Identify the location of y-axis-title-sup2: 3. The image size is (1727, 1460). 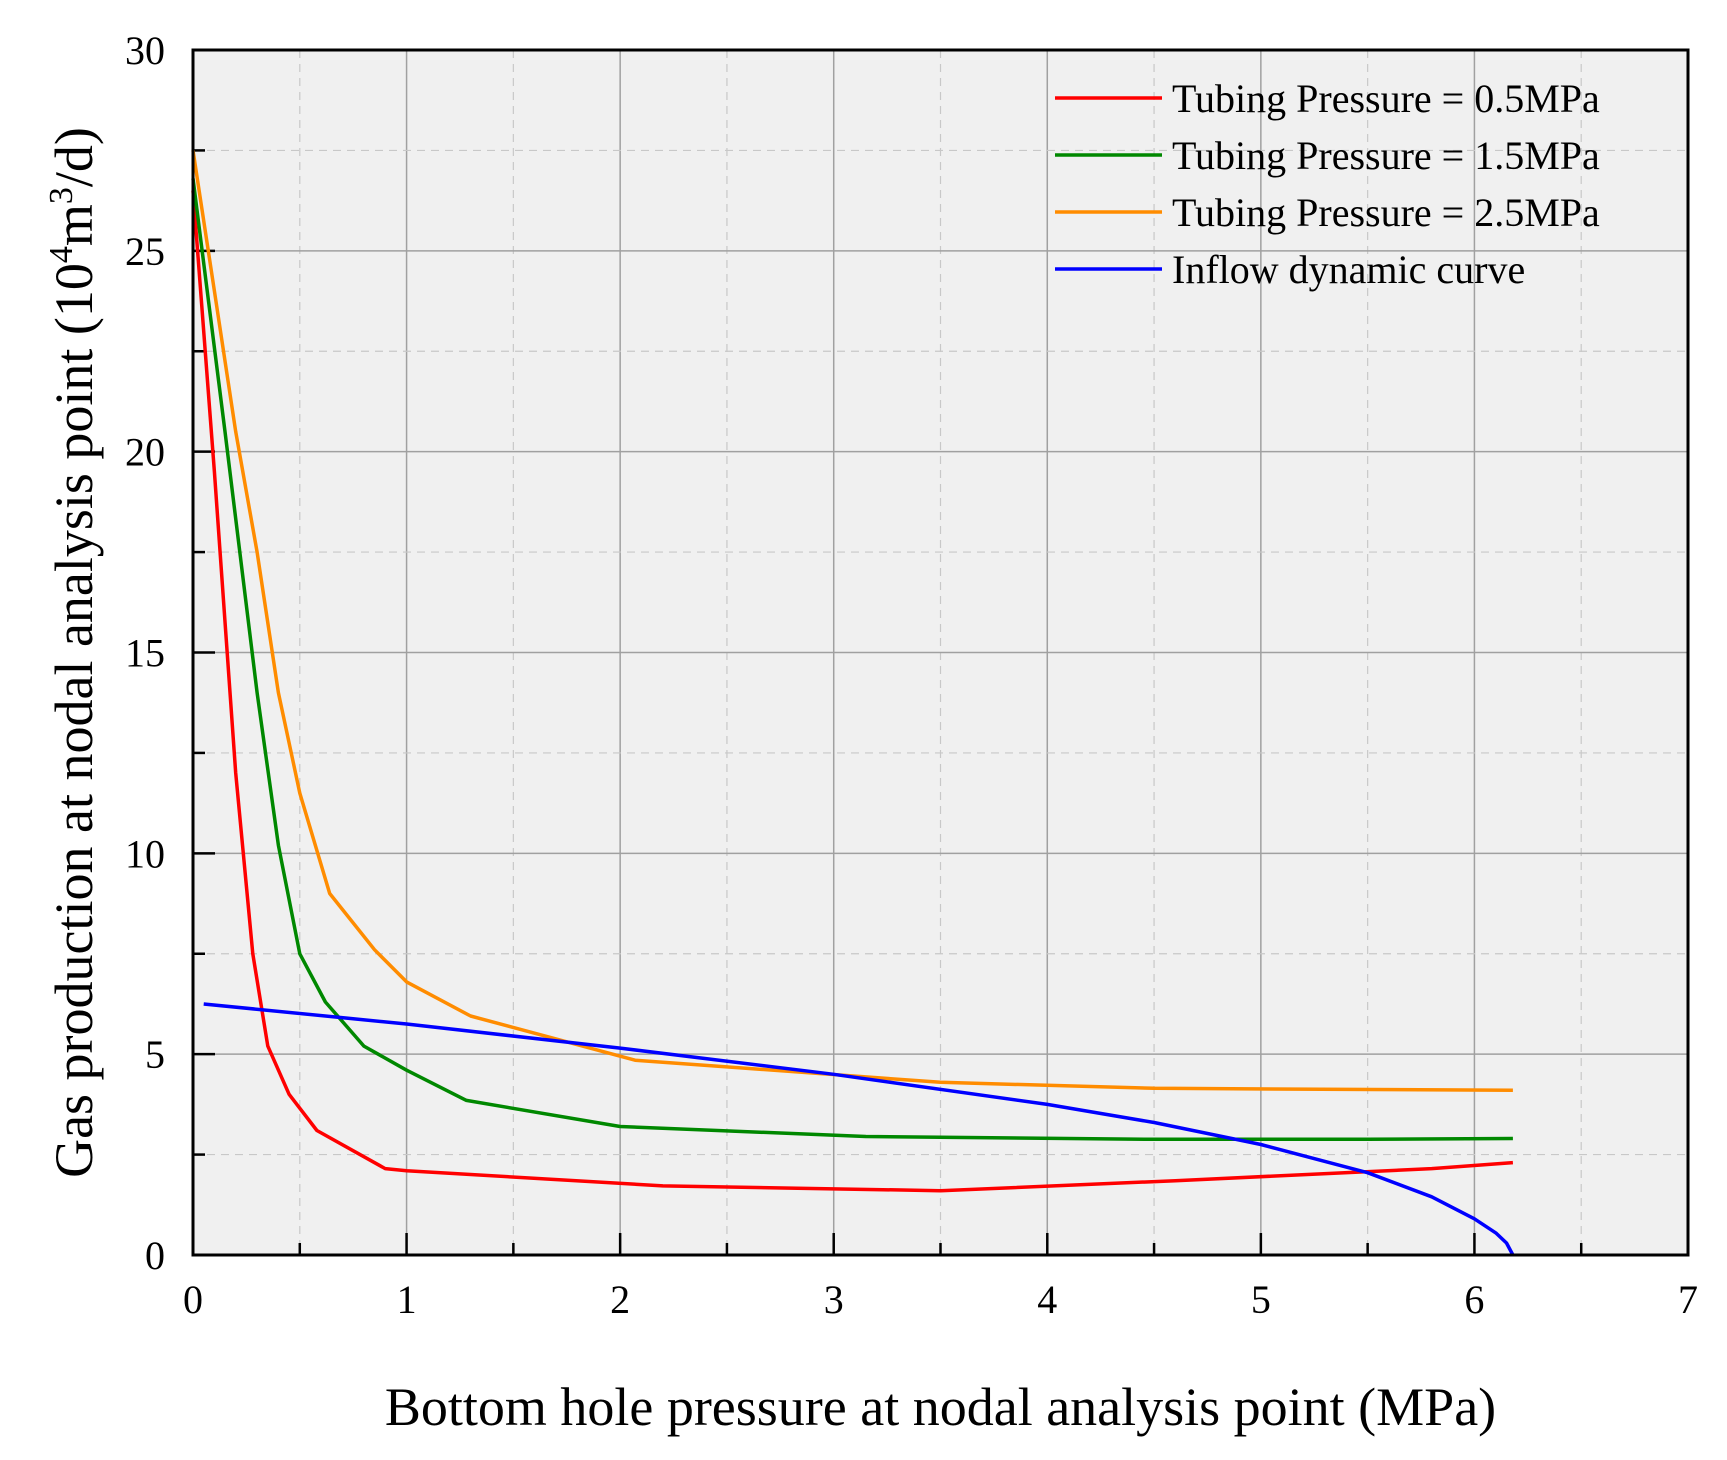
(61, 195).